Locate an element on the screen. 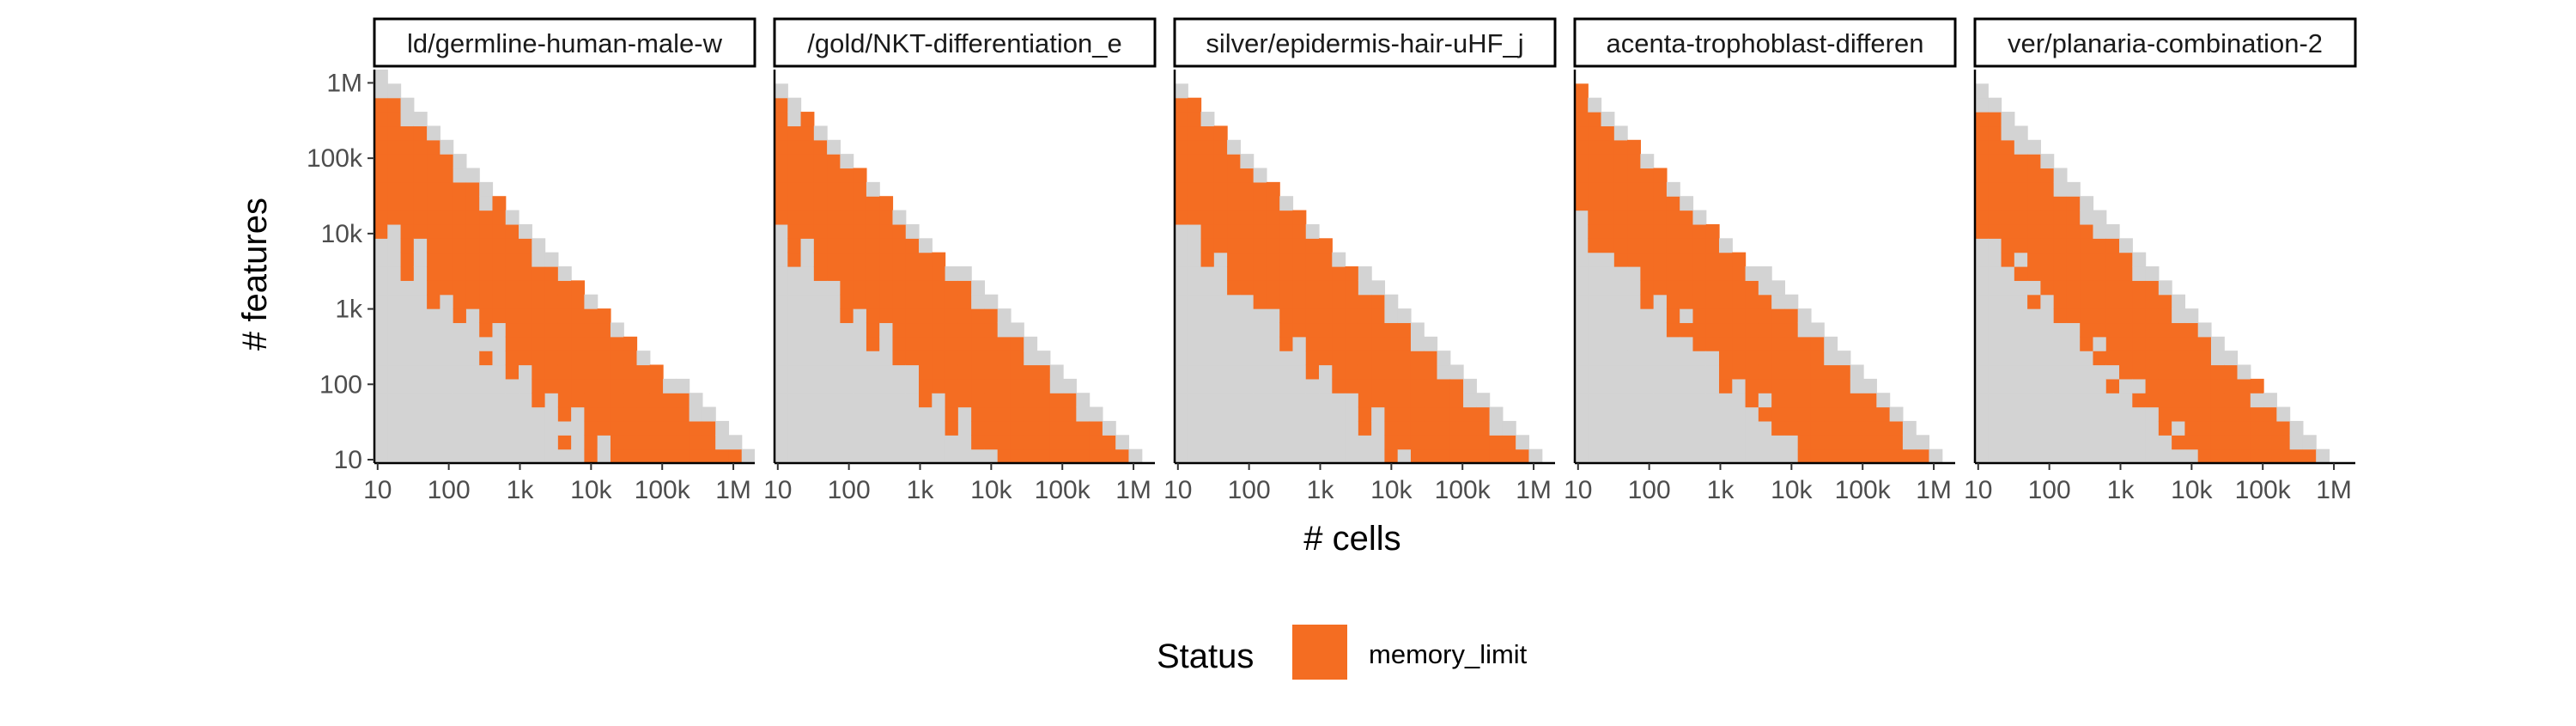 This screenshot has height=726, width=2576. x-tick-label: 100k is located at coordinates (2263, 490).